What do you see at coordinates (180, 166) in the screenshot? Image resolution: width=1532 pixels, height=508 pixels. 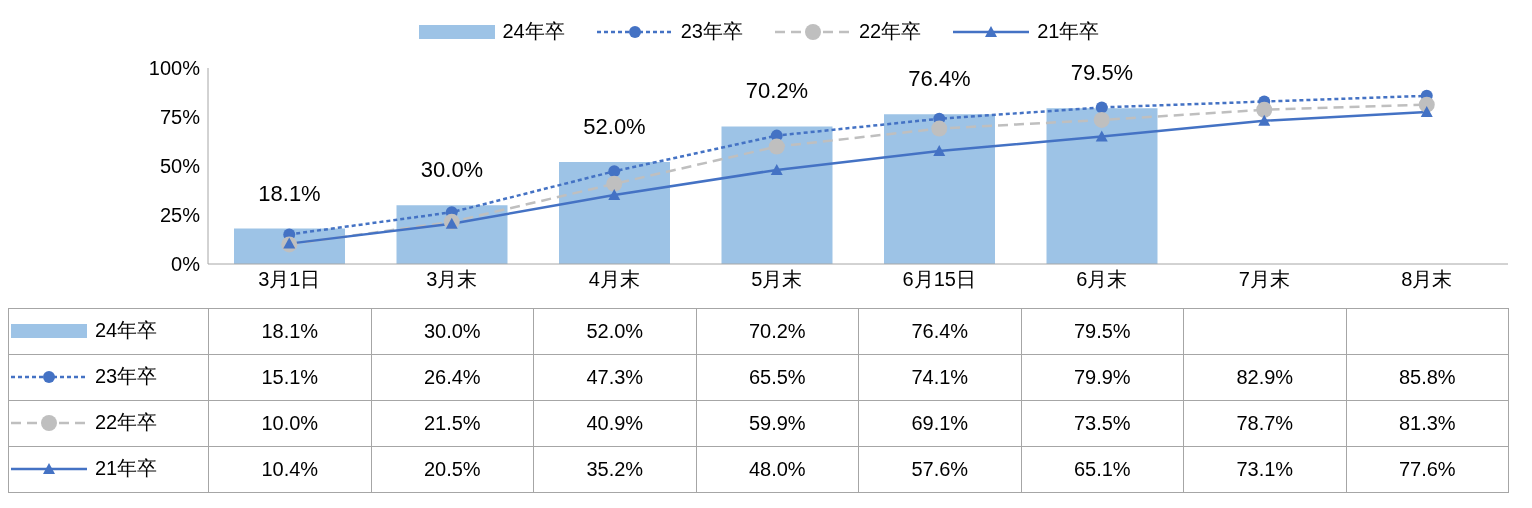 I see `y-tick-label: 50%` at bounding box center [180, 166].